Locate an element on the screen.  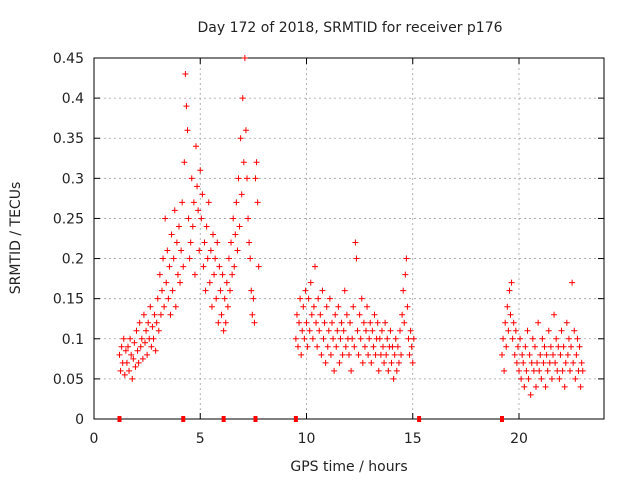
y-tick-label: 0.45 is located at coordinates (68, 59).